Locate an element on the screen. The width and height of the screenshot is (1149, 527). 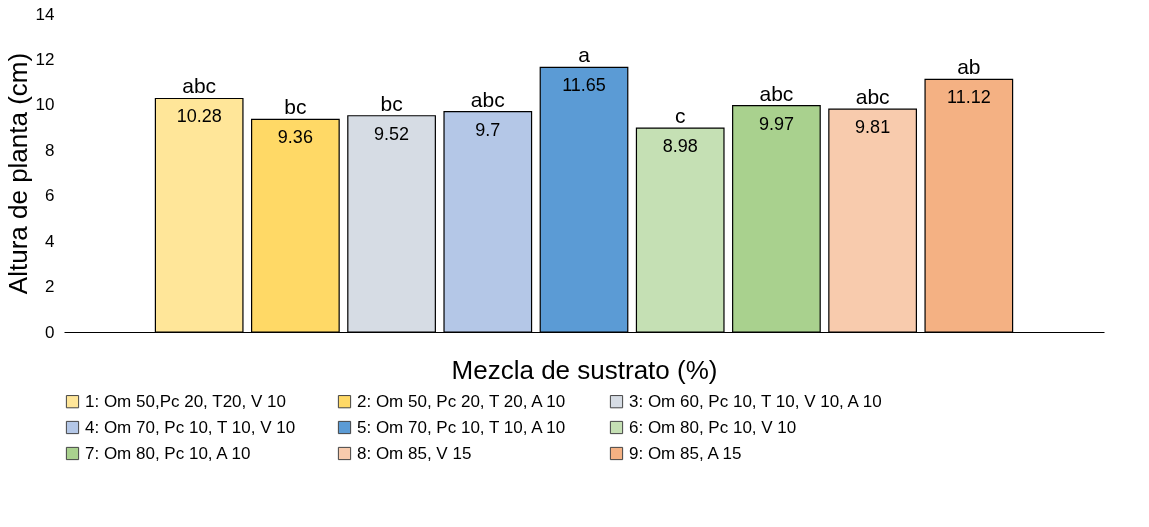
data-label: 9.81 is located at coordinates (873, 127).